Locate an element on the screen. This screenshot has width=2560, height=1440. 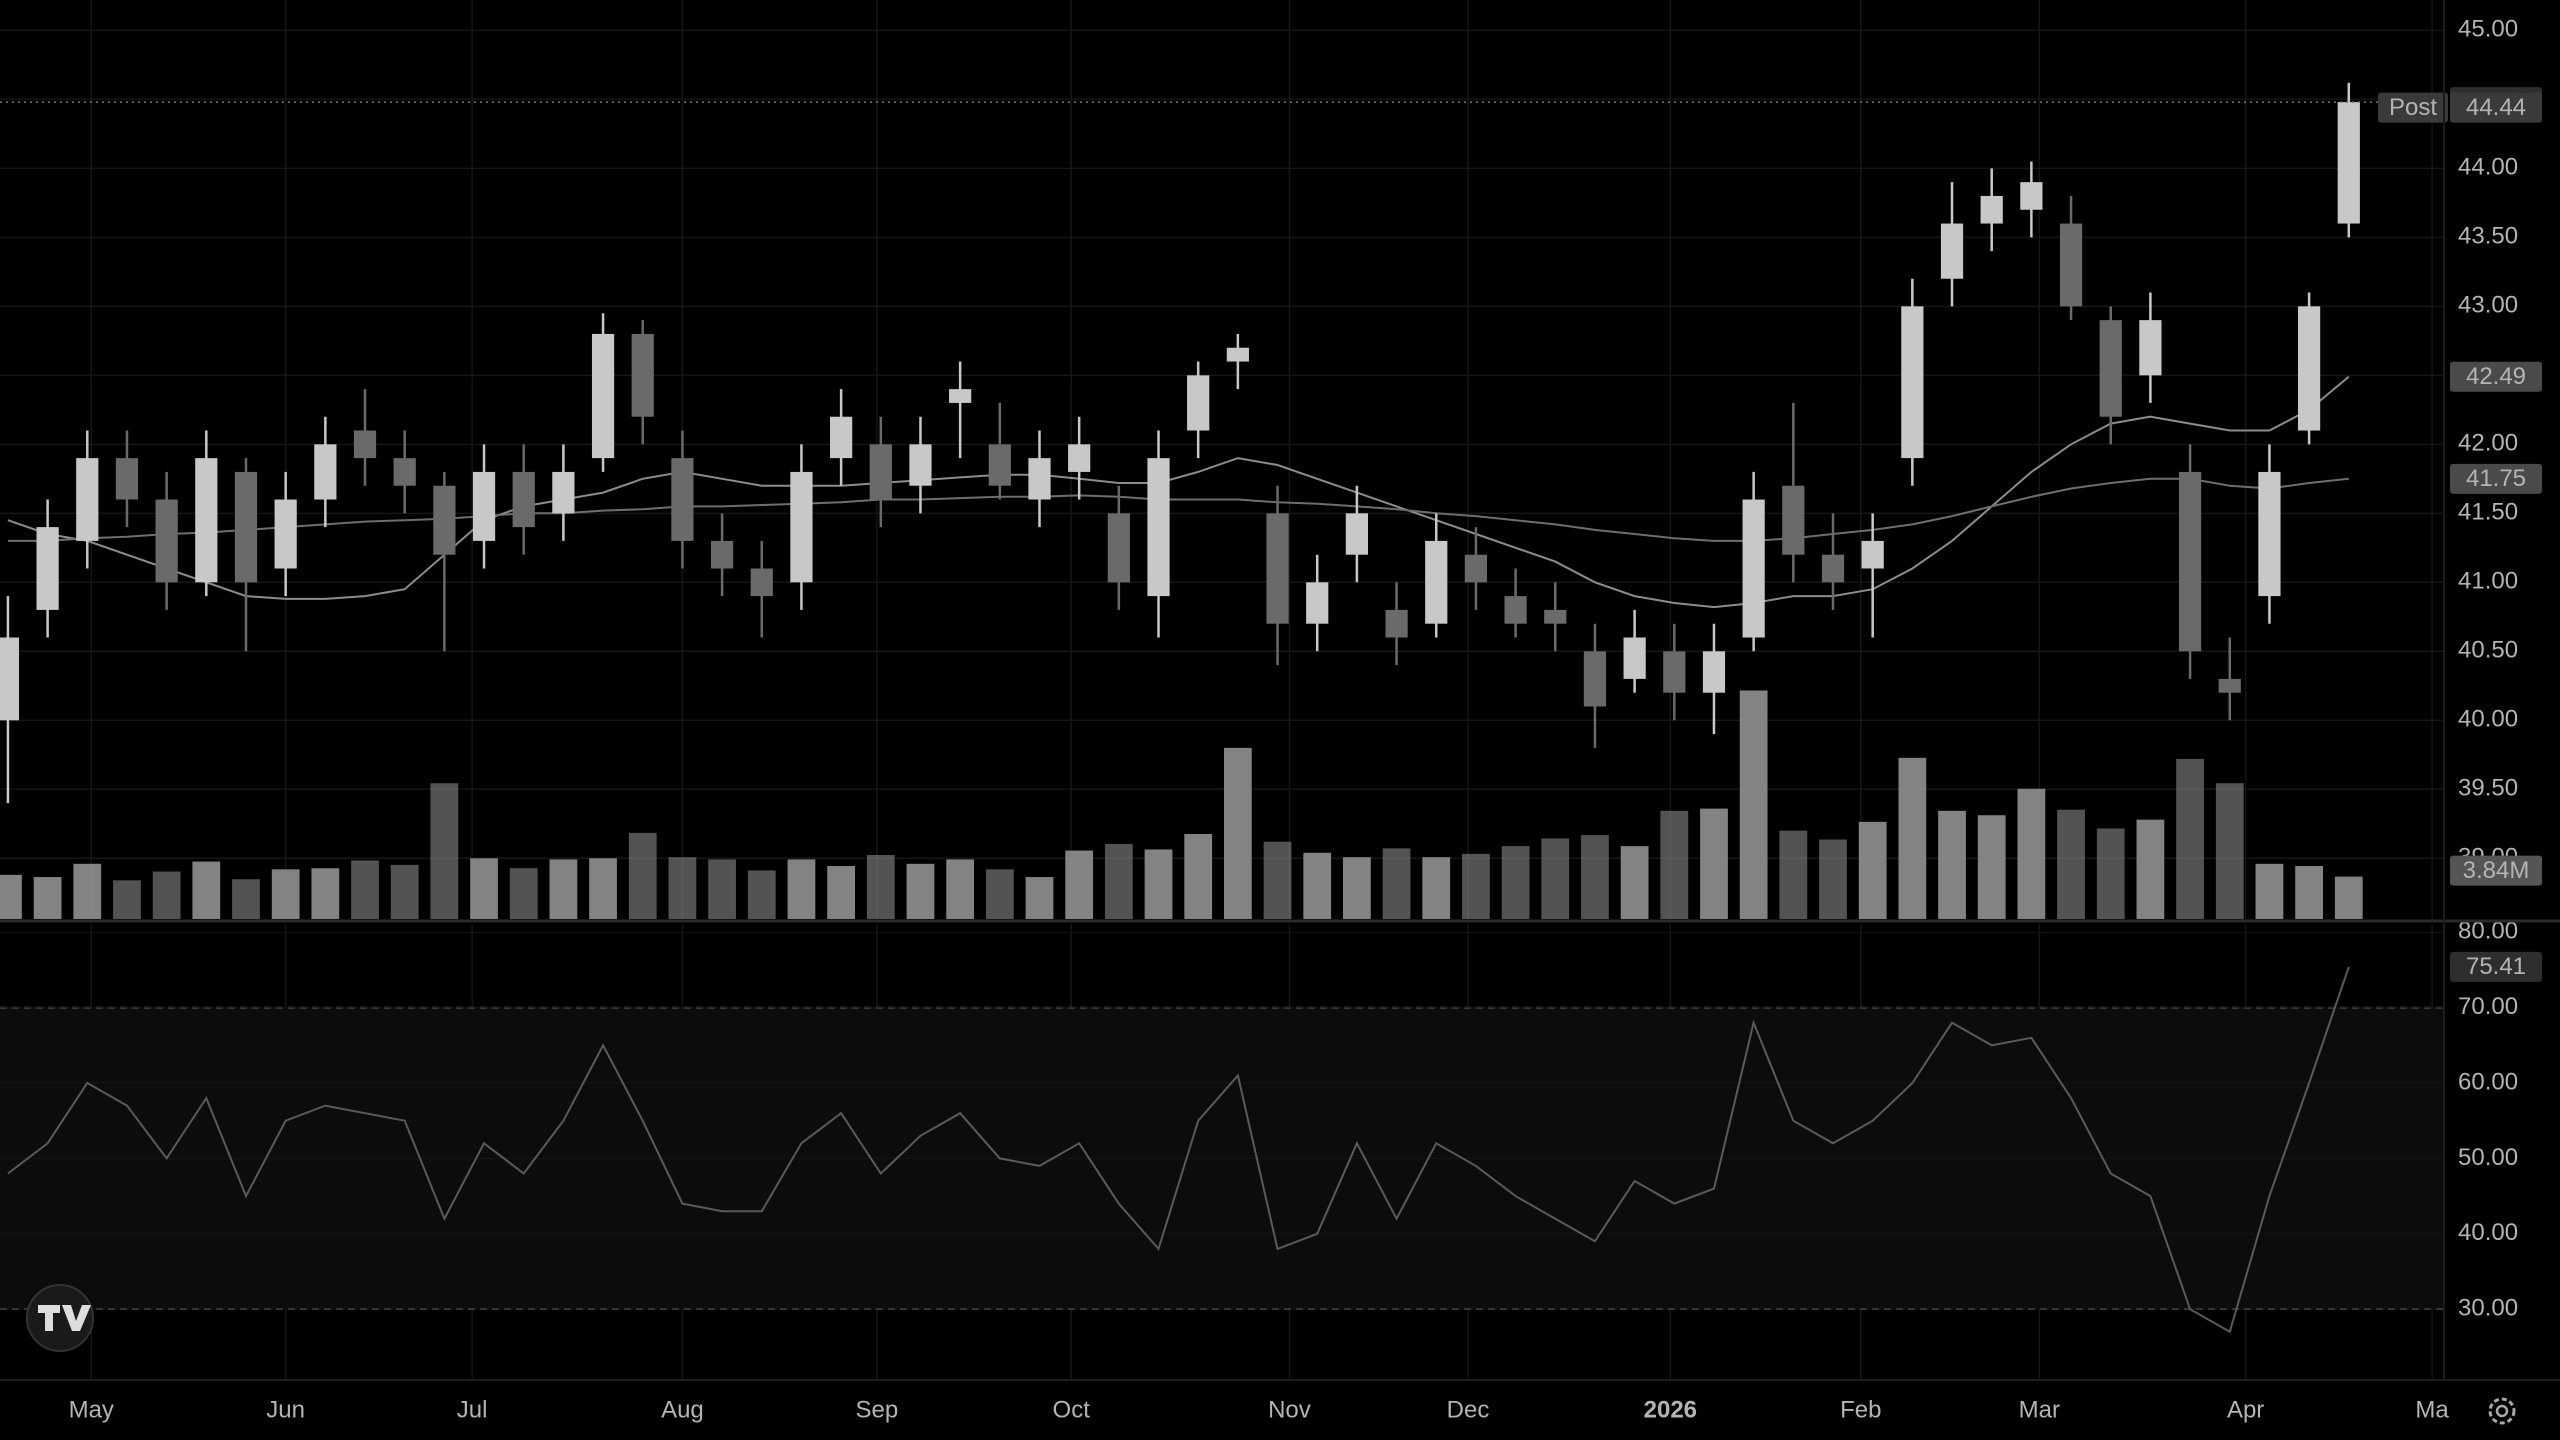
x-tick-label: May is located at coordinates (91, 1409).